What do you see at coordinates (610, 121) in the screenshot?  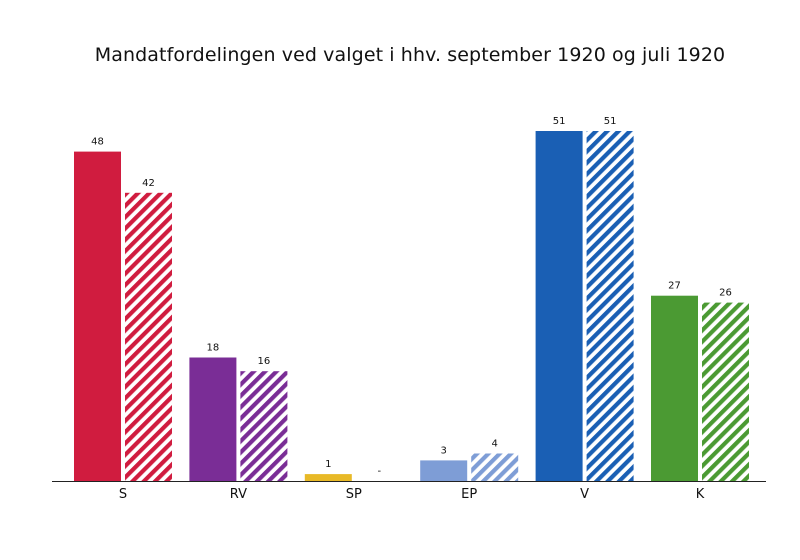 I see `value-label-v-hatched: 51` at bounding box center [610, 121].